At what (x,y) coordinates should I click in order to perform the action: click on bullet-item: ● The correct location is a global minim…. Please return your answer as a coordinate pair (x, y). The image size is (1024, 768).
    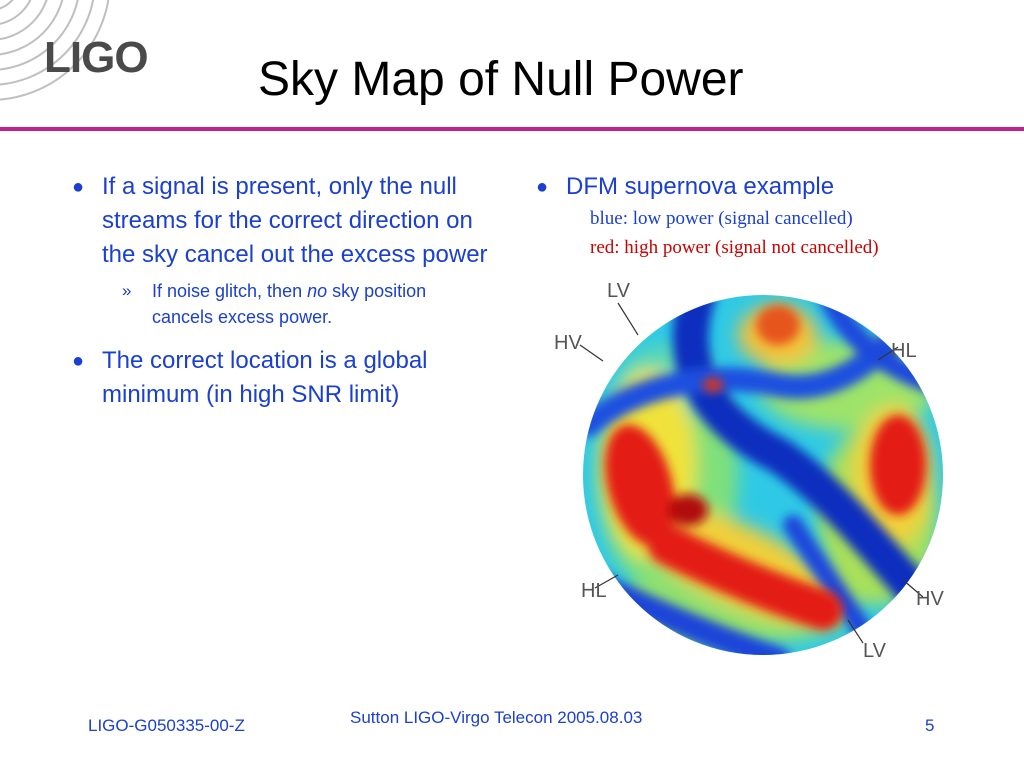
    Looking at the image, I should click on (282, 378).